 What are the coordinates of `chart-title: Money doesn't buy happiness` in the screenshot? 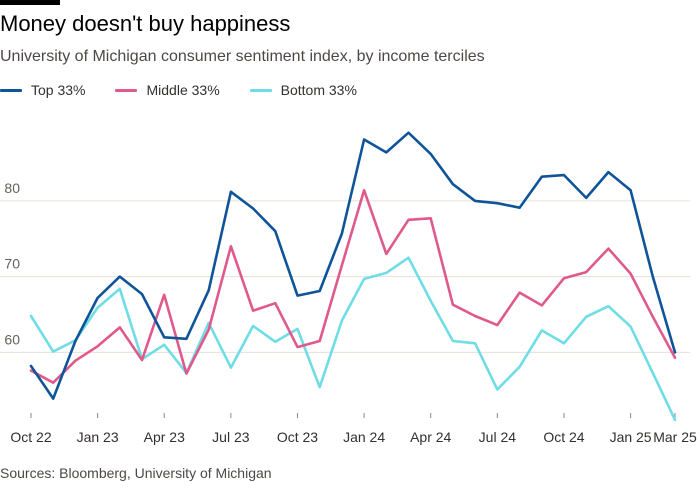 It's located at (145, 23).